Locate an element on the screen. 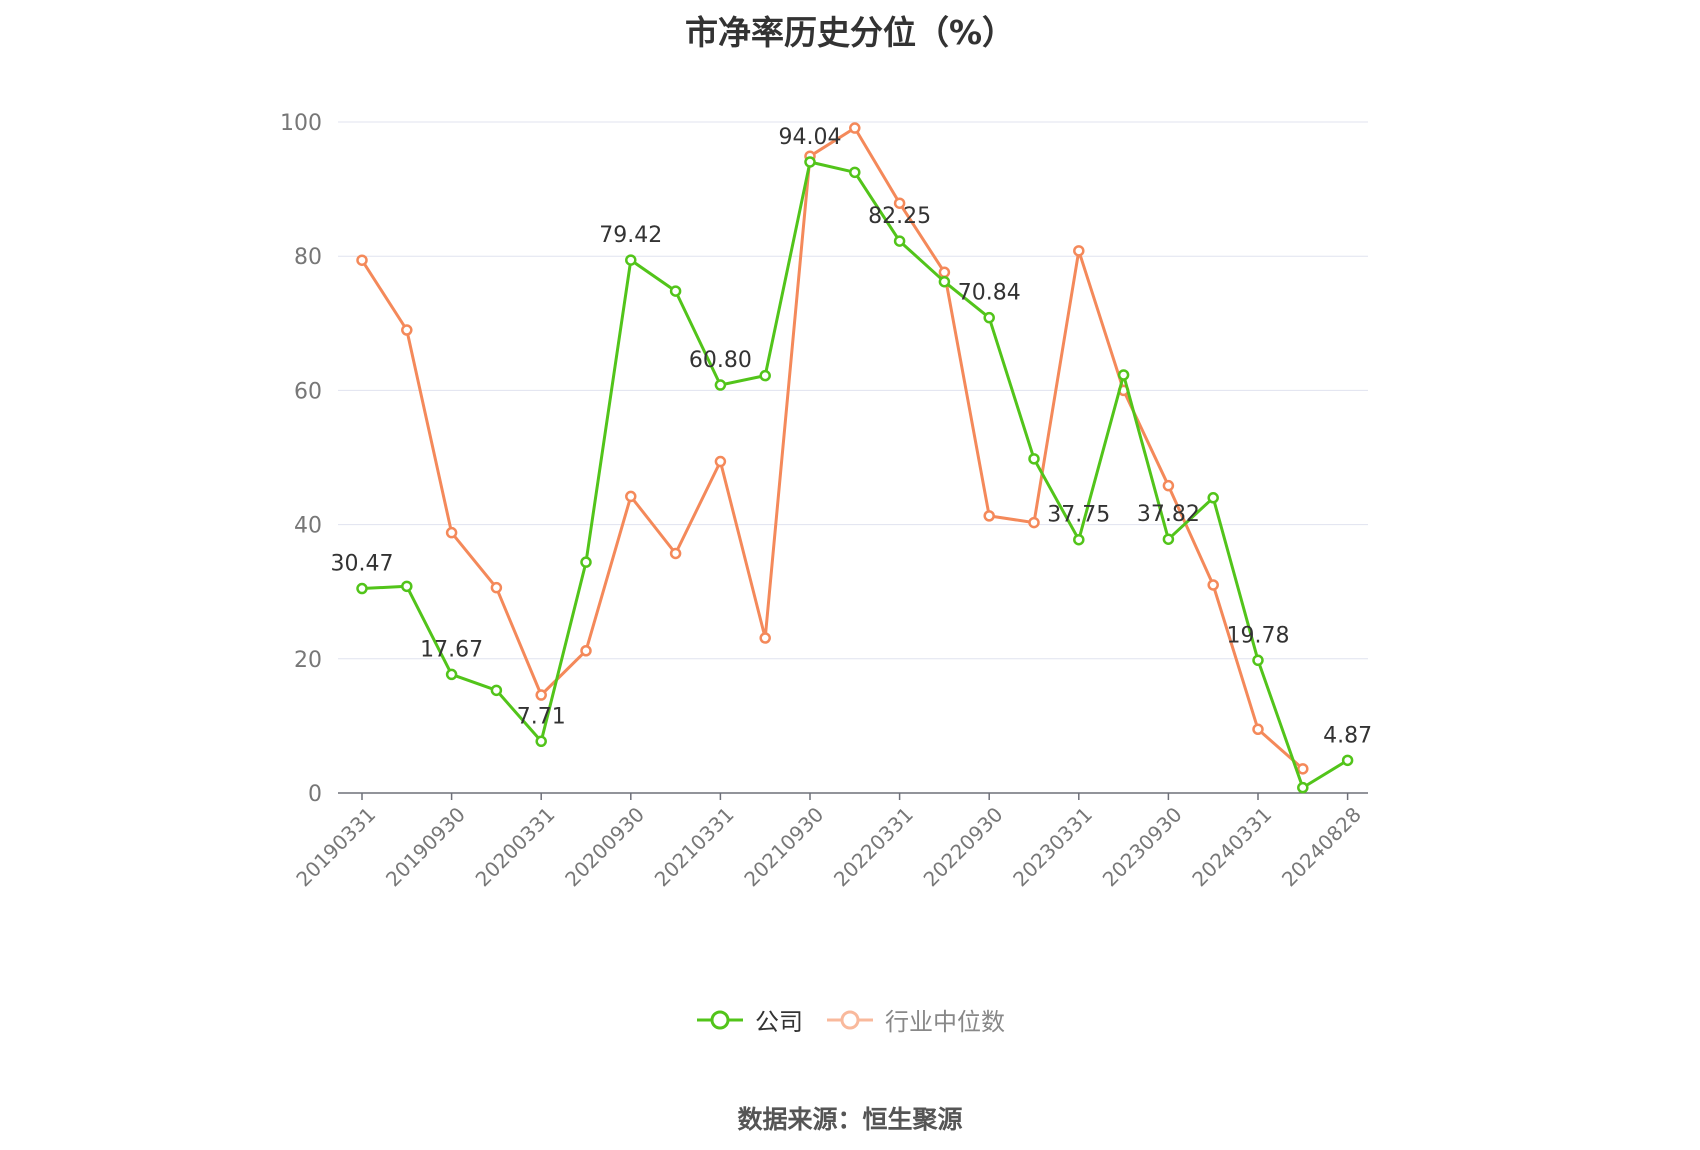 Image resolution: width=1700 pixels, height=1150 pixels. y-tick-label: 0 is located at coordinates (315, 794).